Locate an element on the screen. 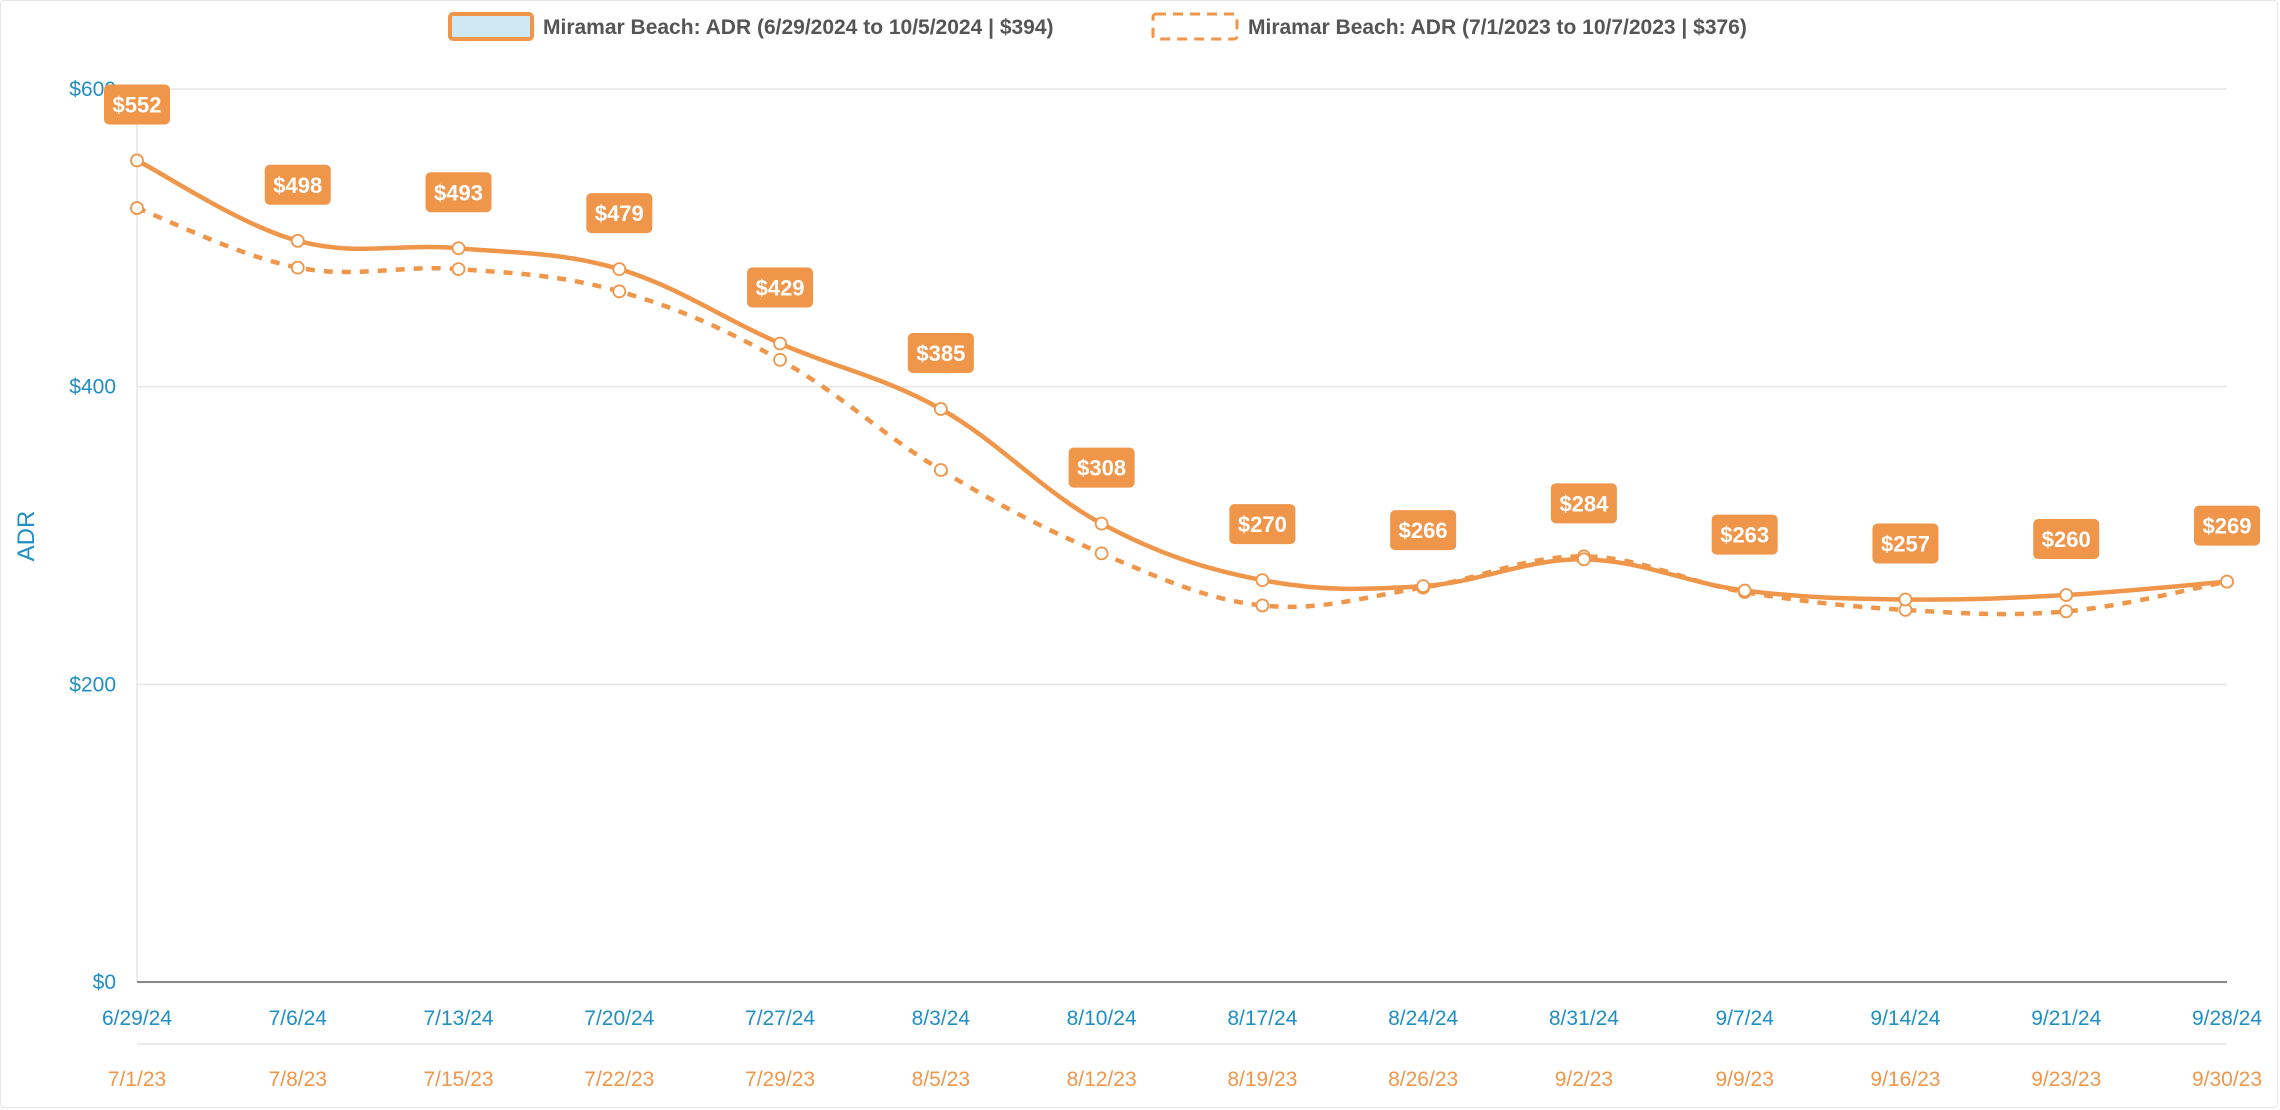 The height and width of the screenshot is (1110, 2280). x-tick-label-previous: 8/12/23 is located at coordinates (1102, 1079).